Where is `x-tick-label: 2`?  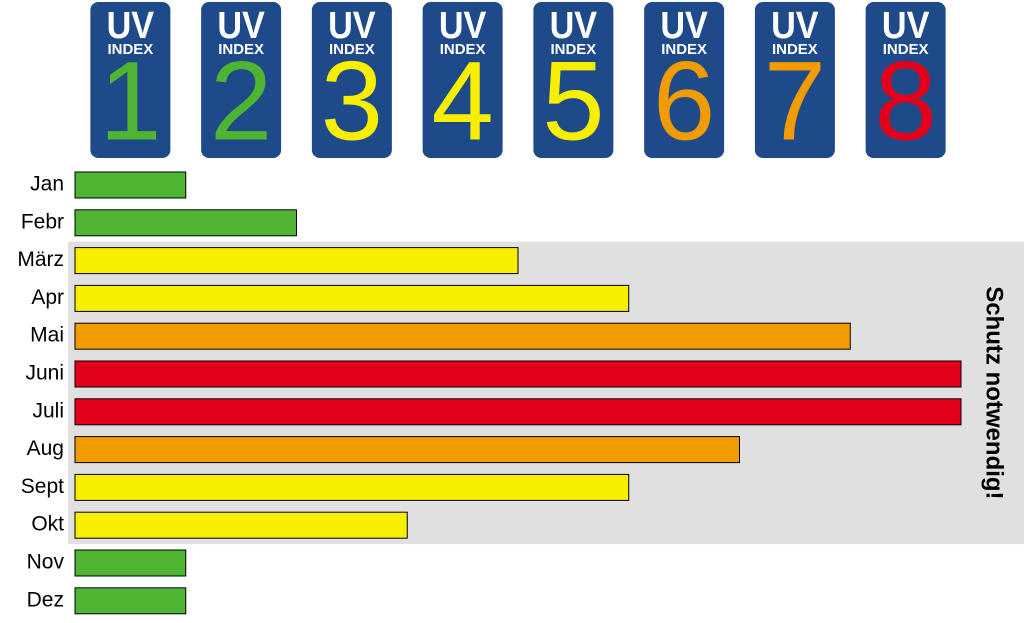 x-tick-label: 2 is located at coordinates (241, 101).